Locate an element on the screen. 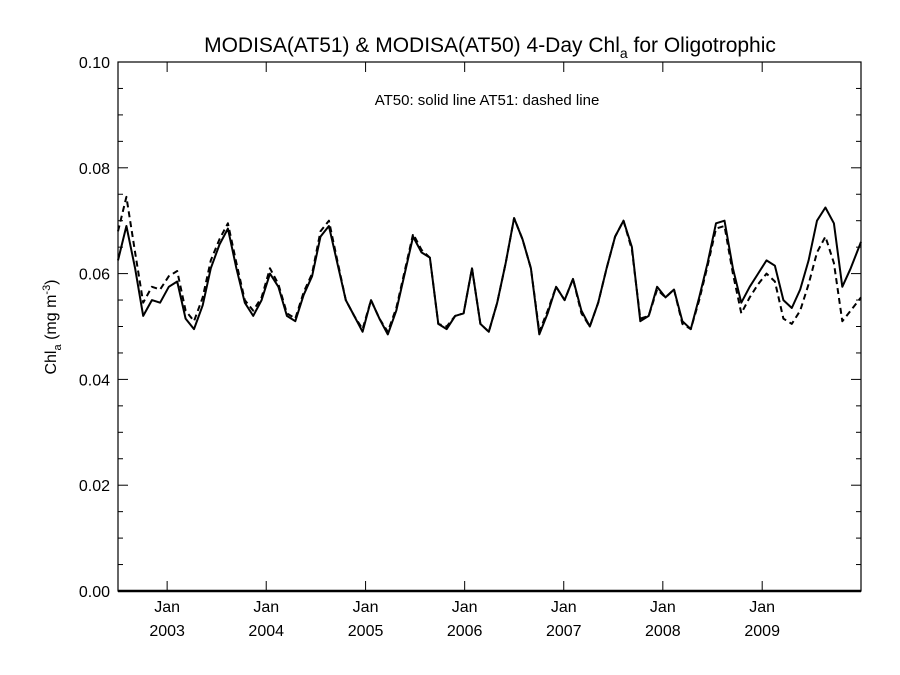 The height and width of the screenshot is (675, 900). x-tick-label-year: 2004 is located at coordinates (266, 631).